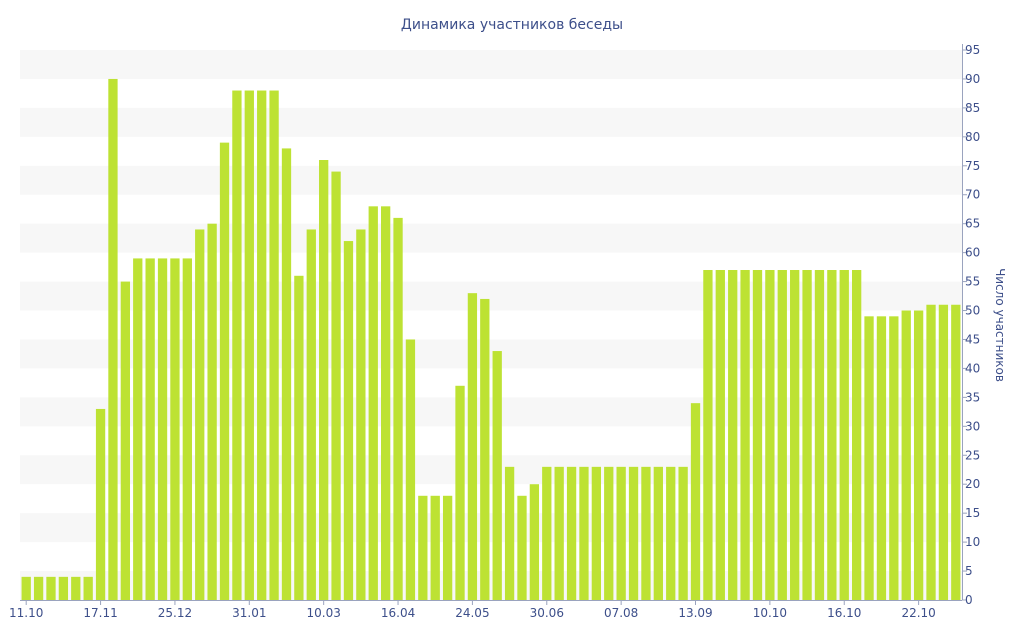 Image resolution: width=1024 pixels, height=640 pixels. Describe the element at coordinates (100, 613) in the screenshot. I see `x-tick-label: 17.11` at that location.